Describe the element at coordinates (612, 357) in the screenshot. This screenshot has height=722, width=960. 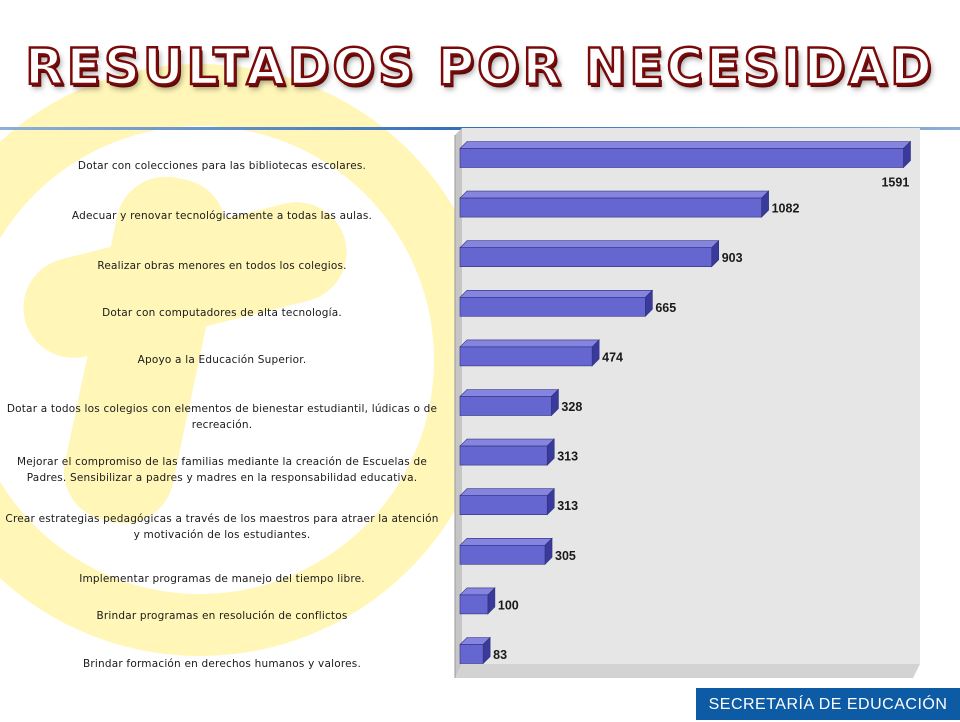
I see `data-label-5: 474` at that location.